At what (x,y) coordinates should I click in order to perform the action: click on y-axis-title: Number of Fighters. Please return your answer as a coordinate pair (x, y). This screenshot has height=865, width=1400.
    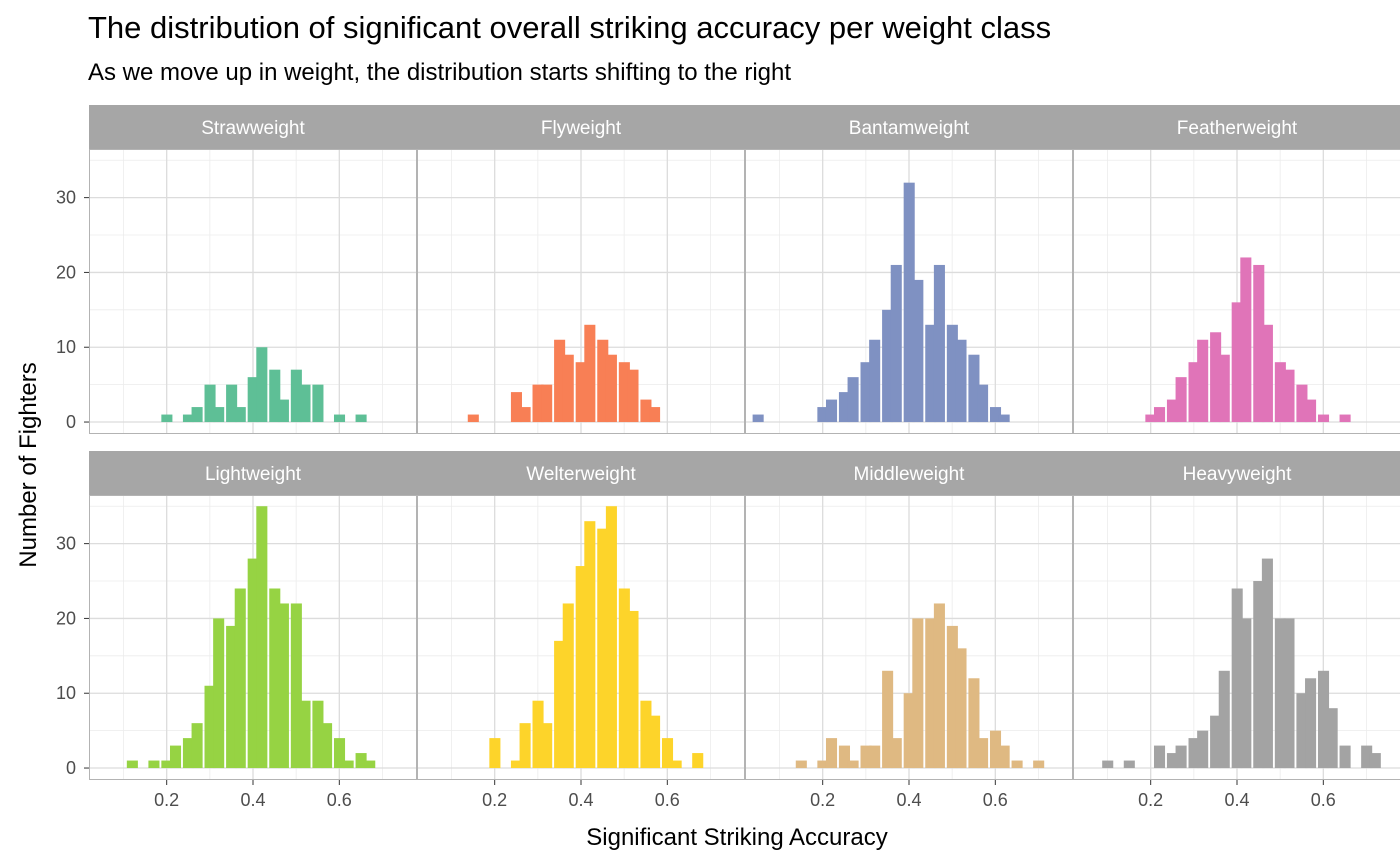
    Looking at the image, I should click on (28, 464).